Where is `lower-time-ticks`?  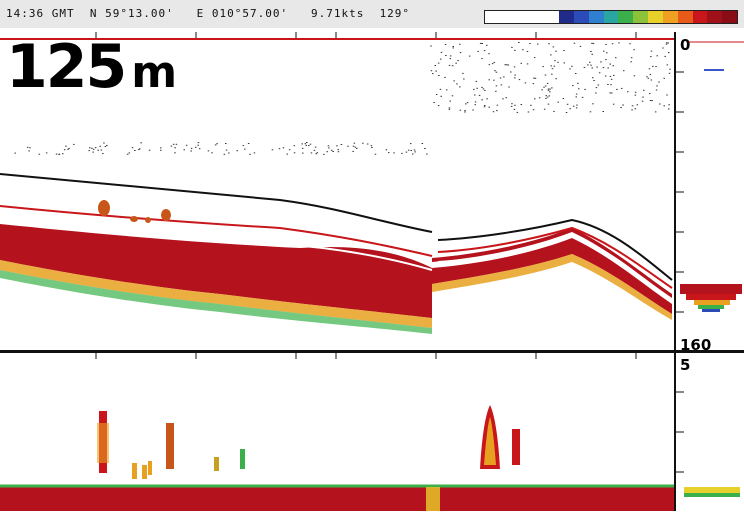 lower-time-ticks is located at coordinates (366, 356).